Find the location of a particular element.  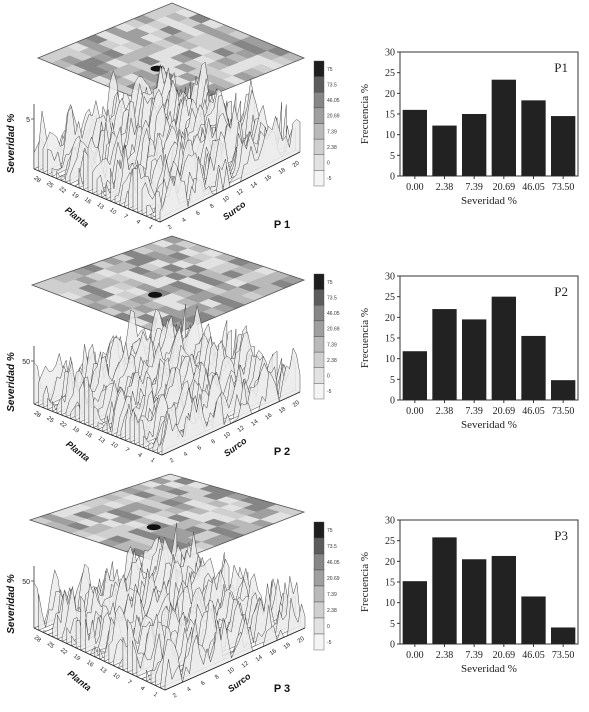

legend-tick-label: 75 is located at coordinates (330, 283).